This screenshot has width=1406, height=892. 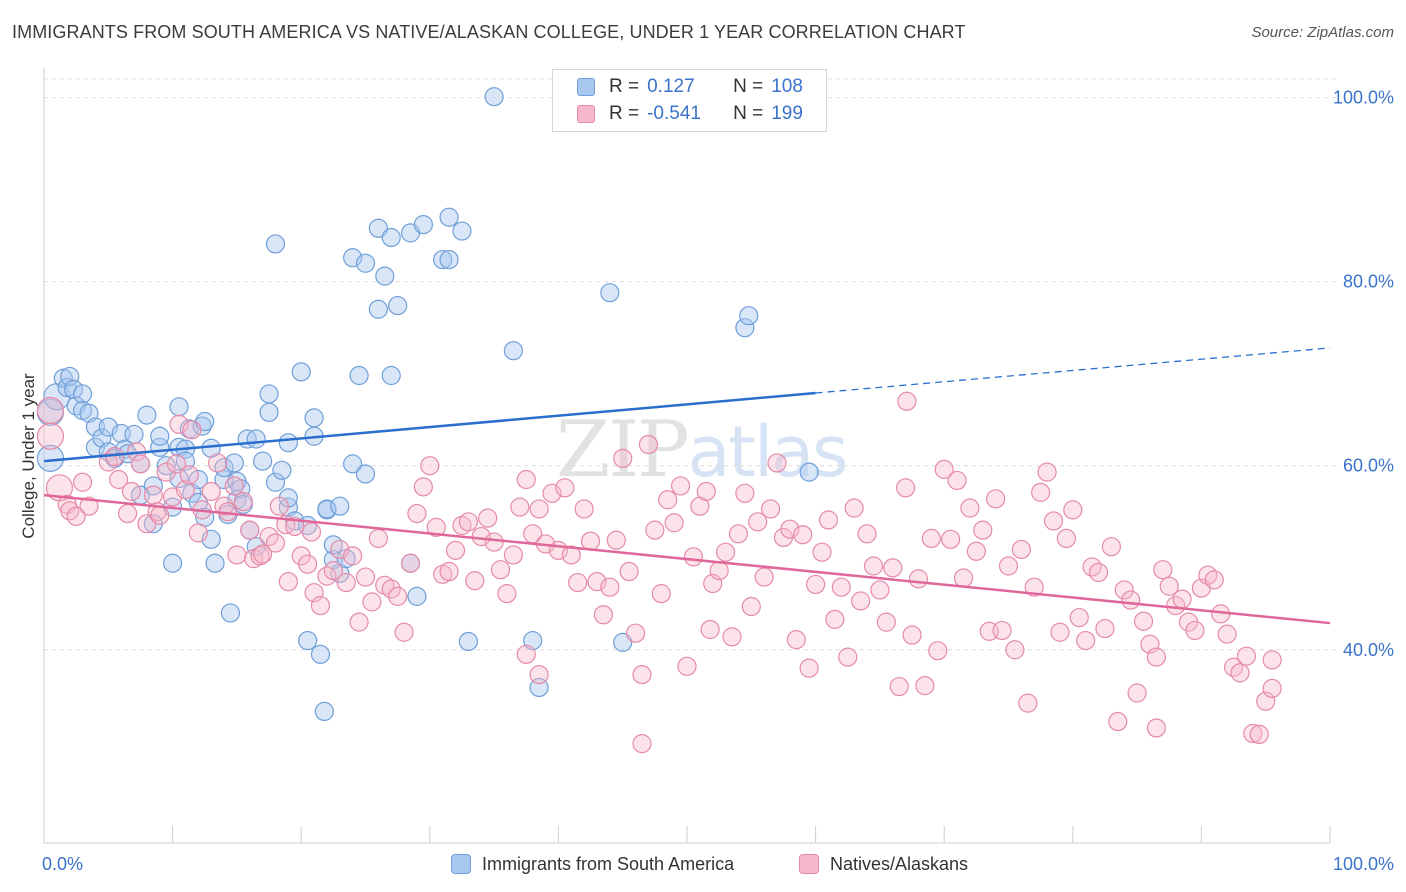 I want to click on watermark: ZIPatlas, so click(x=702, y=450).